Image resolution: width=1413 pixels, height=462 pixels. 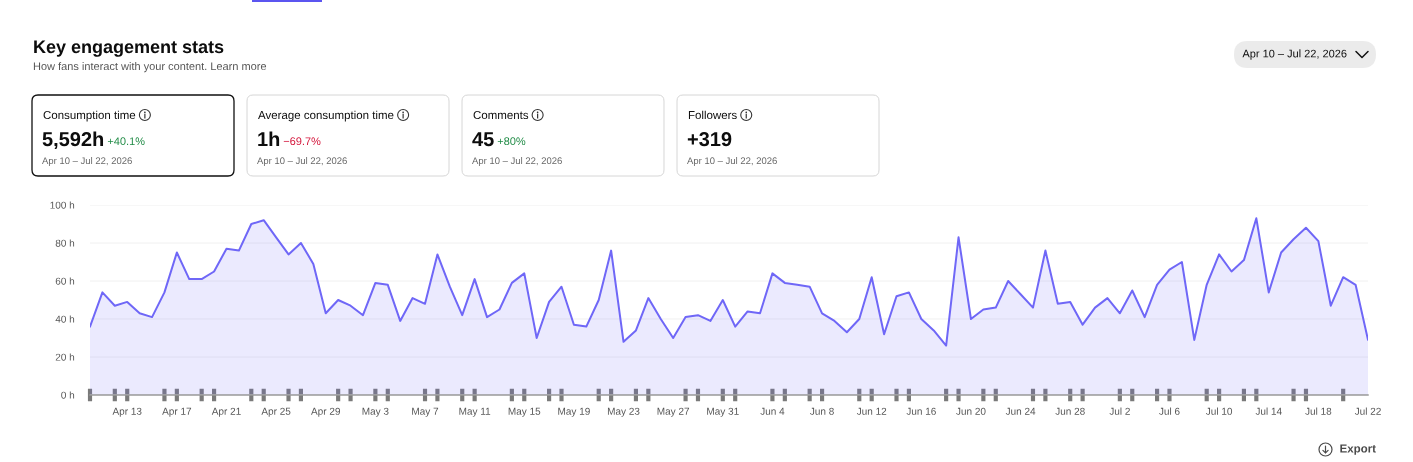 I want to click on x-tick-label: Apr 25, so click(x=276, y=412).